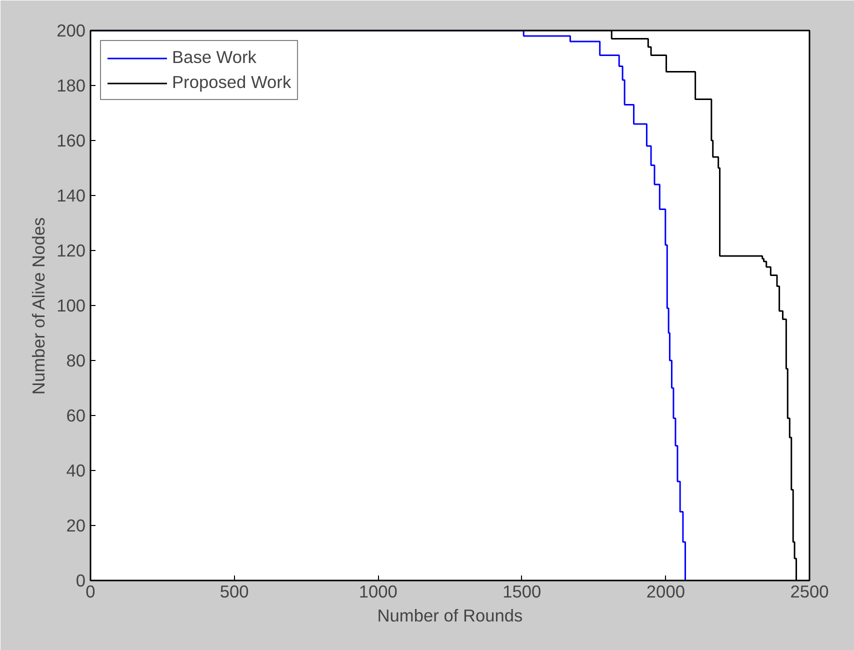  I want to click on x-tick-label: 2000, so click(665, 592).